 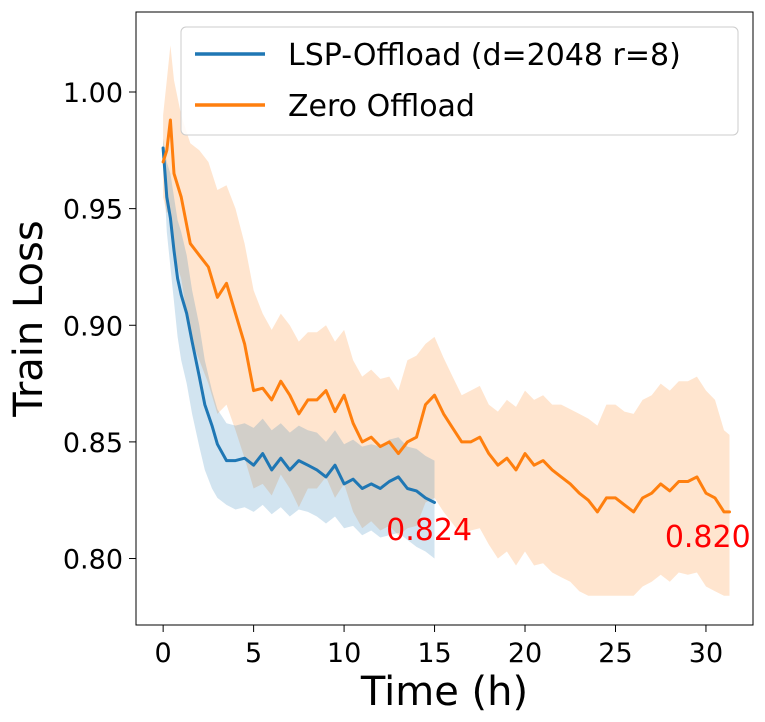 I want to click on legend: LSP-Offload (d=2048 r=8) Zero Offload, so click(x=459, y=81).